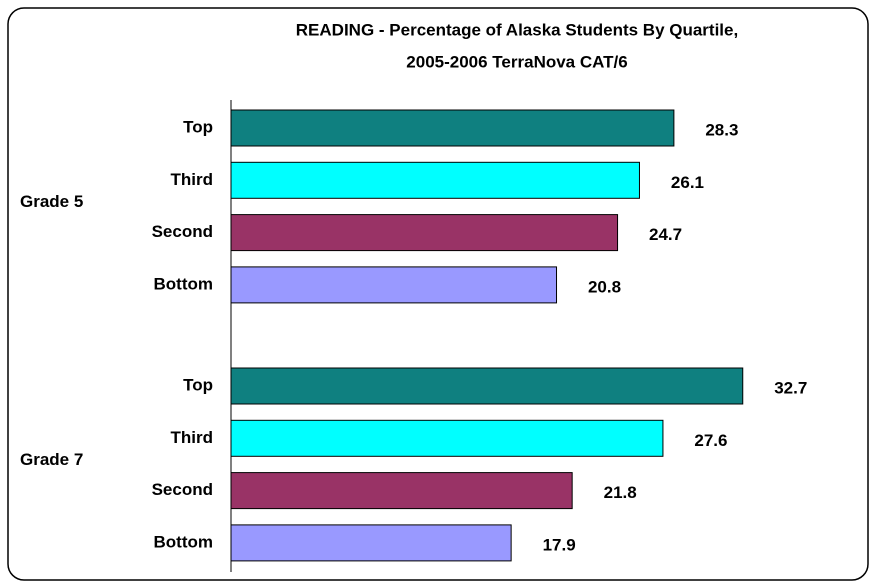 The width and height of the screenshot is (878, 585). Describe the element at coordinates (790, 387) in the screenshot. I see `value-label: 32.7` at that location.